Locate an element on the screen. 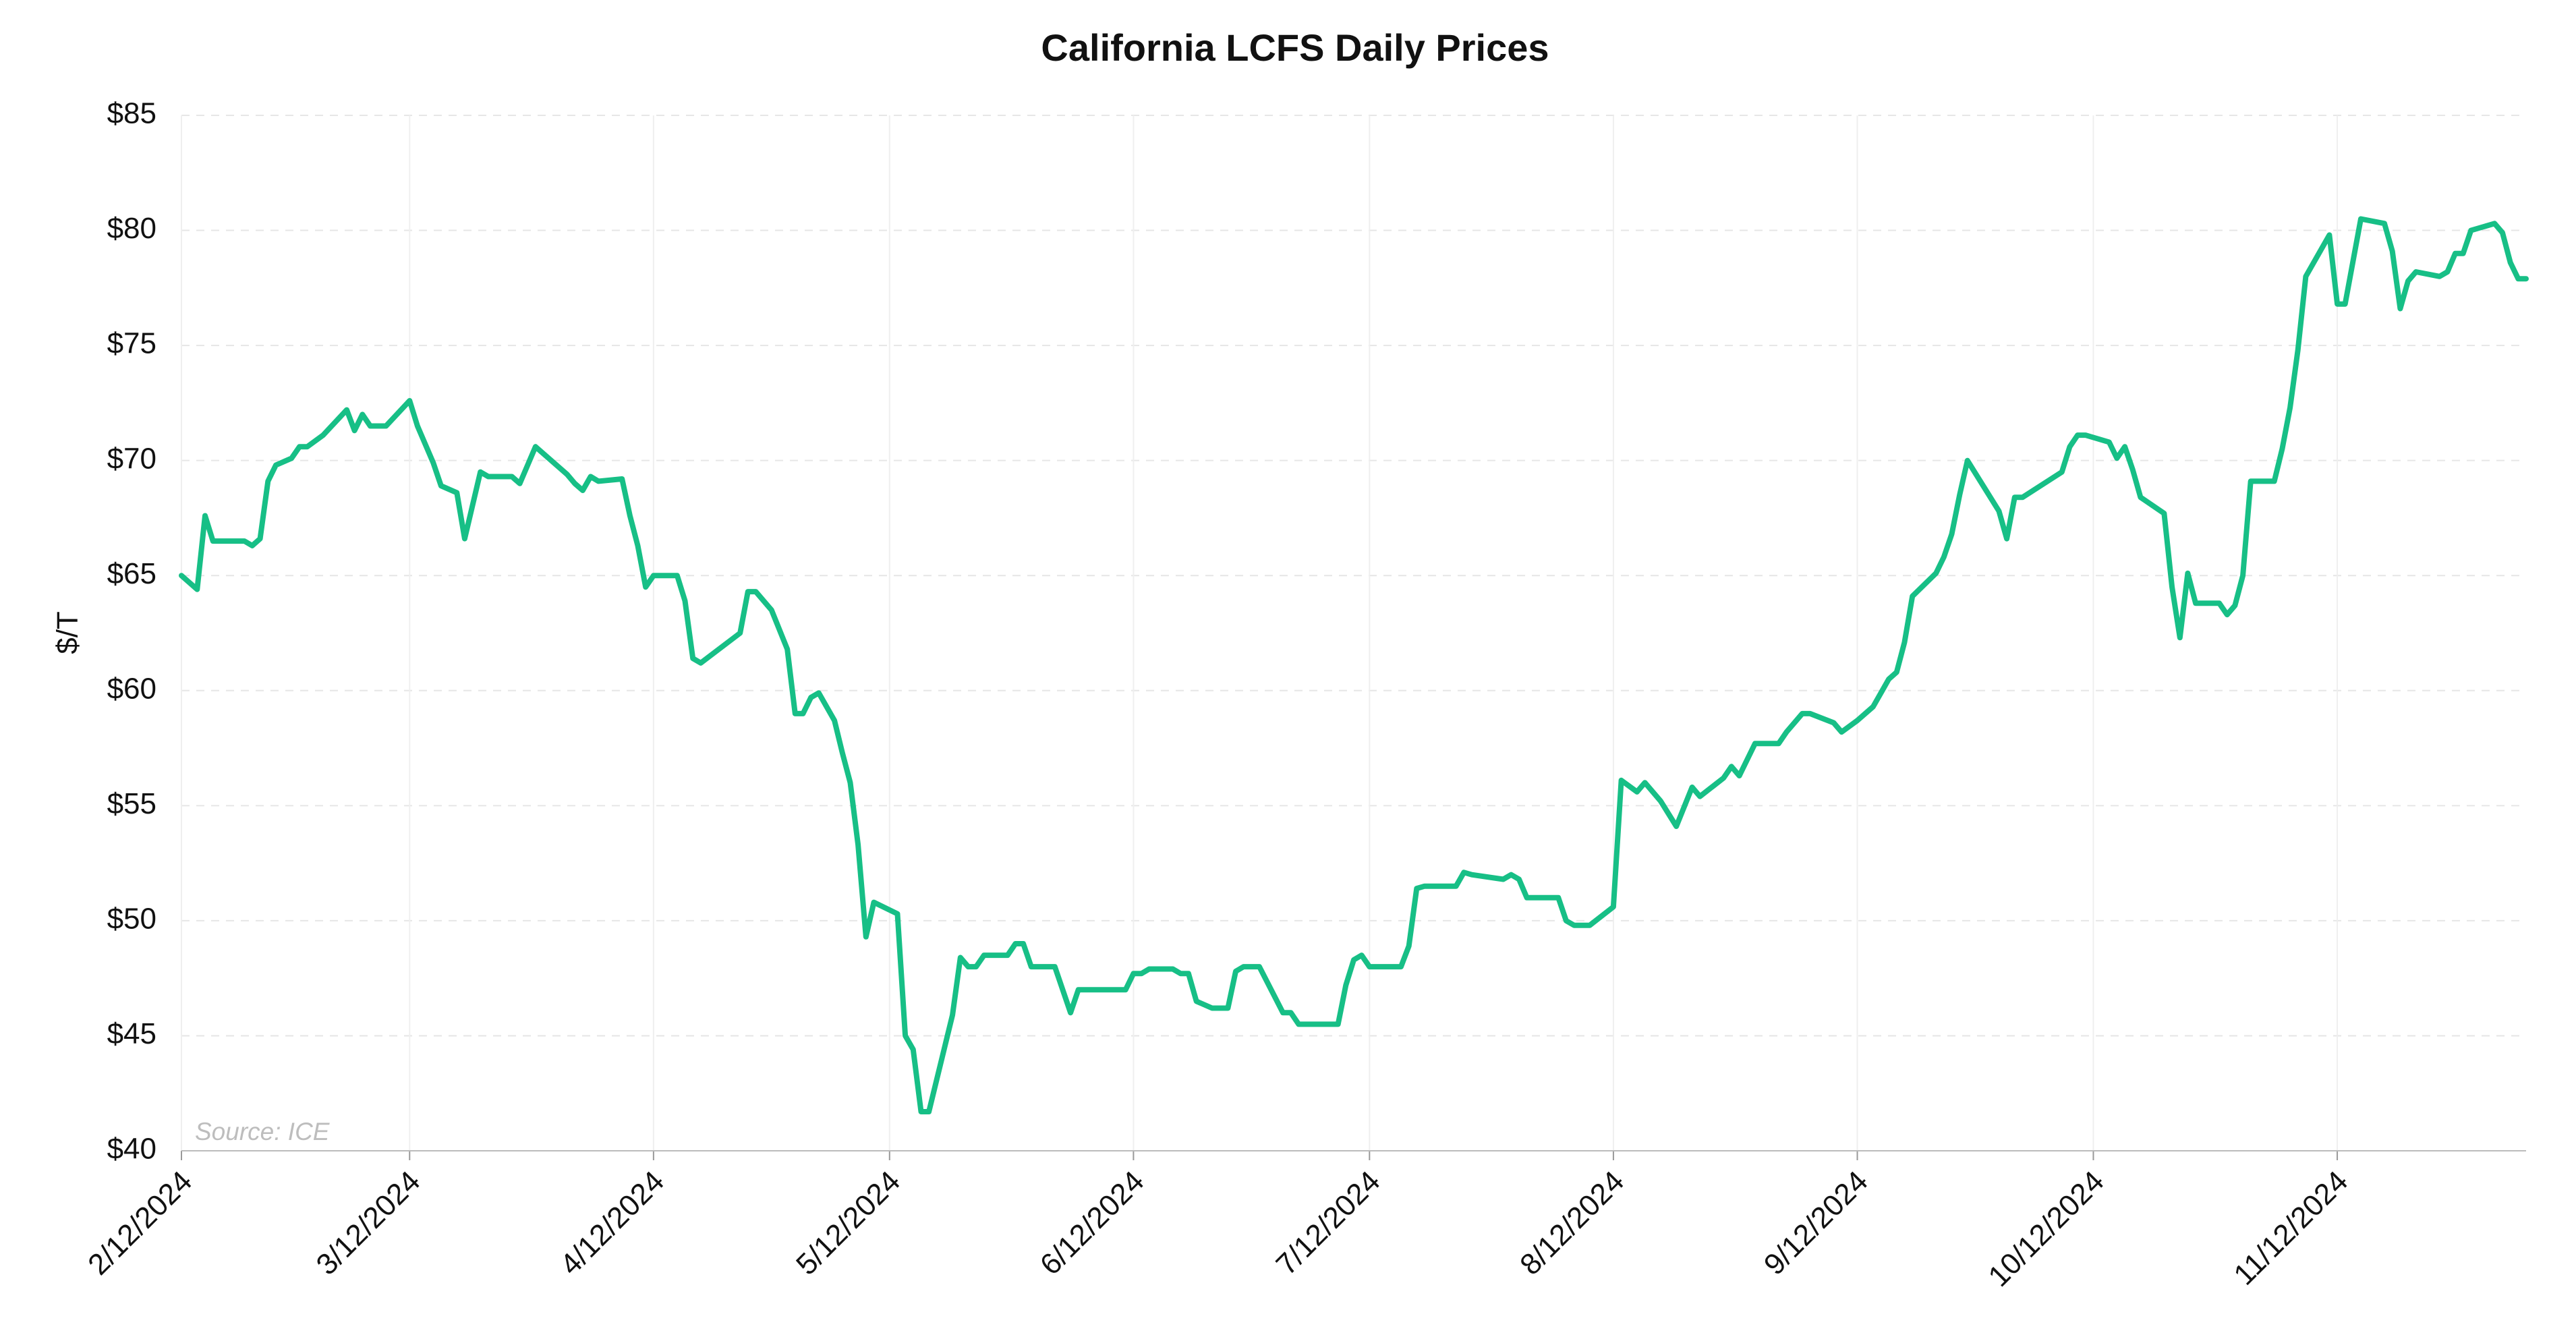 Image resolution: width=2576 pixels, height=1339 pixels. y-tick-label: $40 is located at coordinates (131, 1149).